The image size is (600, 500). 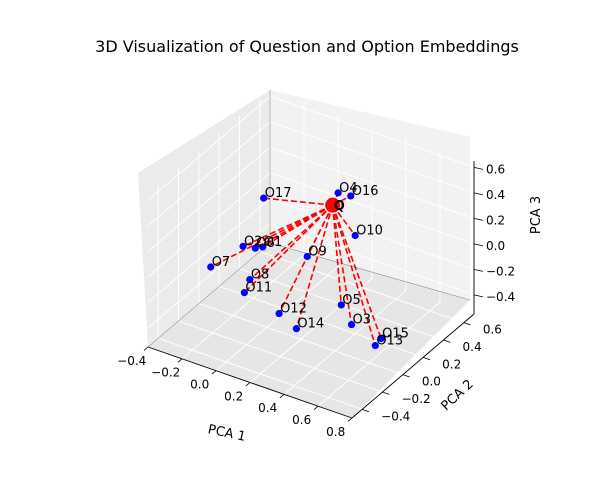 What do you see at coordinates (458, 395) in the screenshot?
I see `y-axis-label: PCA 2` at bounding box center [458, 395].